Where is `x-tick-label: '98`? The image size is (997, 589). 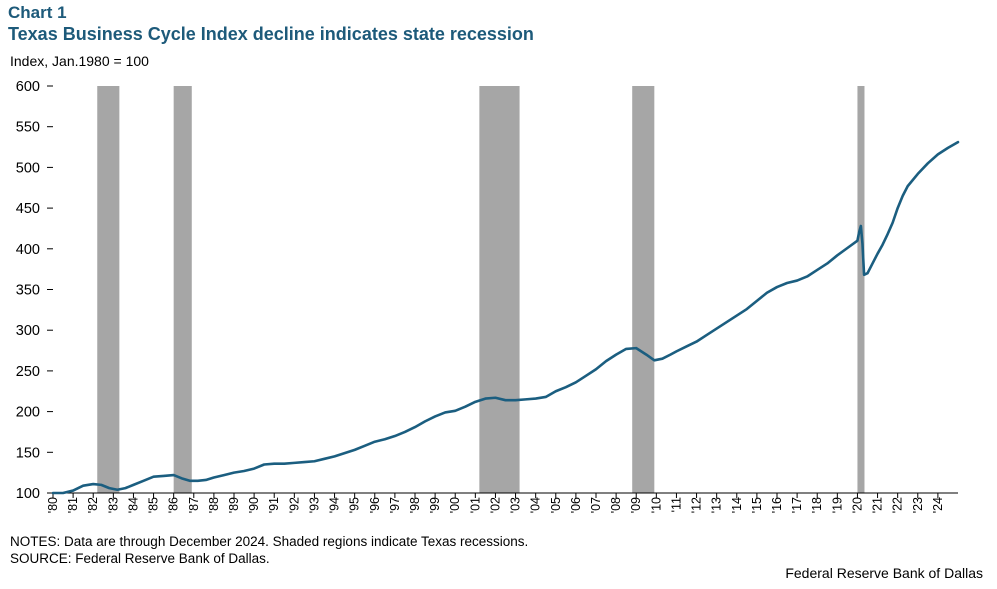
x-tick-label: '98 is located at coordinates (415, 505).